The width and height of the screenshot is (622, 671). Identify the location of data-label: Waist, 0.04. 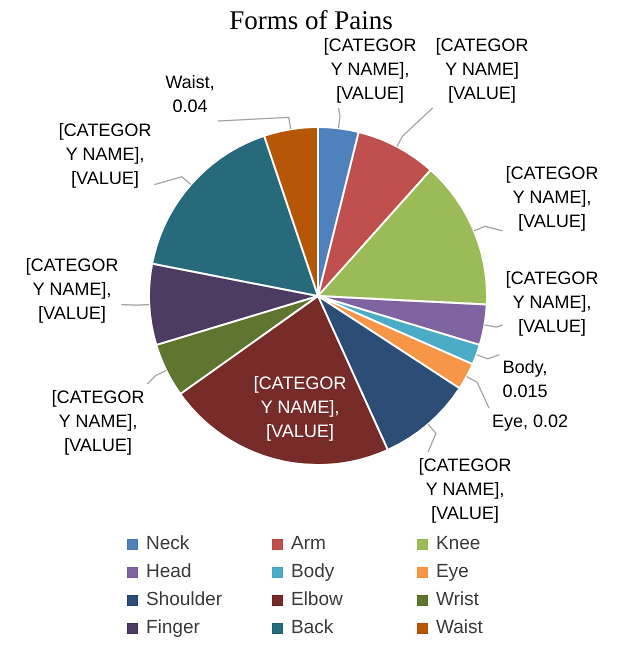
(190, 94).